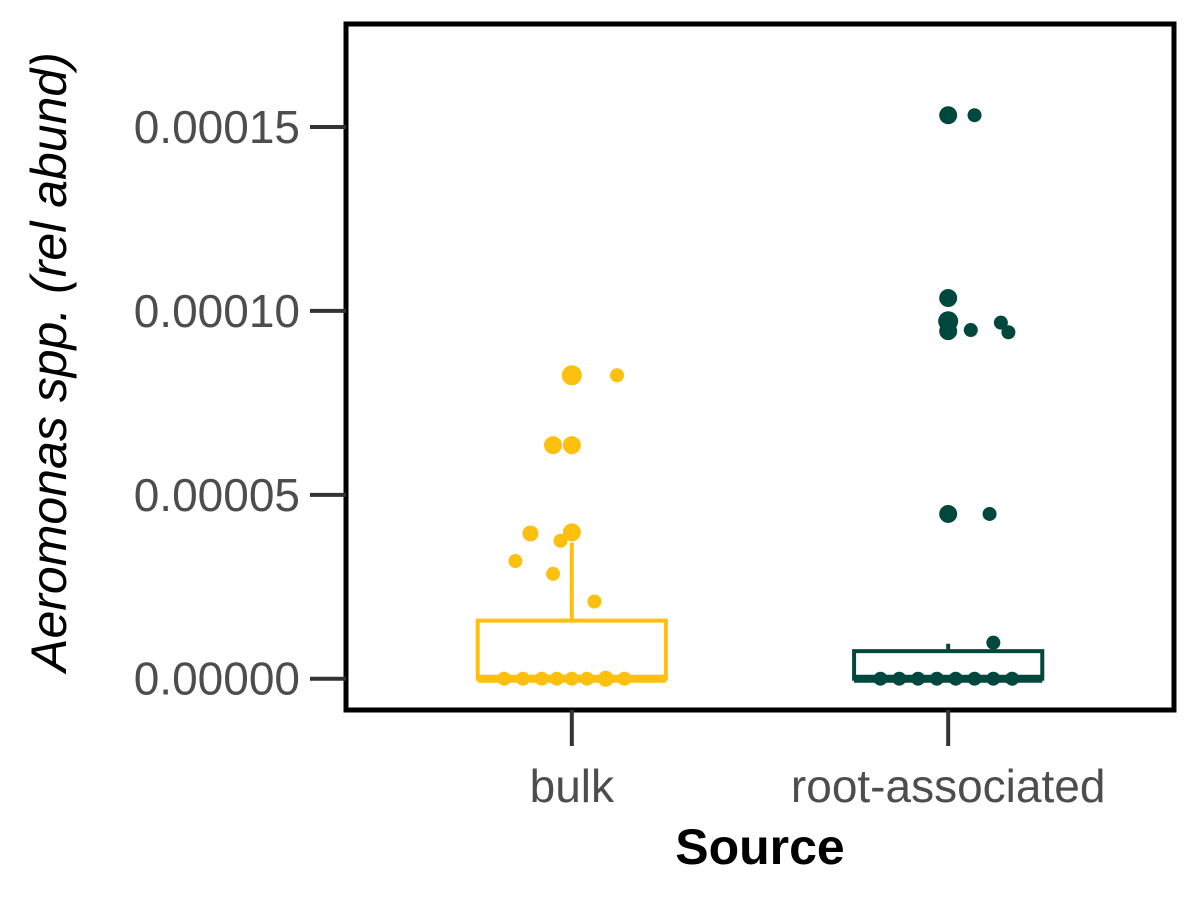  What do you see at coordinates (572, 786) in the screenshot?
I see `x-tick-label: bulk` at bounding box center [572, 786].